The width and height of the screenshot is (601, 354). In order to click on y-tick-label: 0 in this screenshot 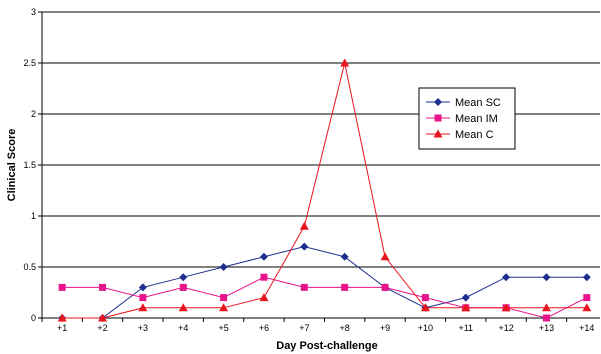, I will do `click(33, 318)`.